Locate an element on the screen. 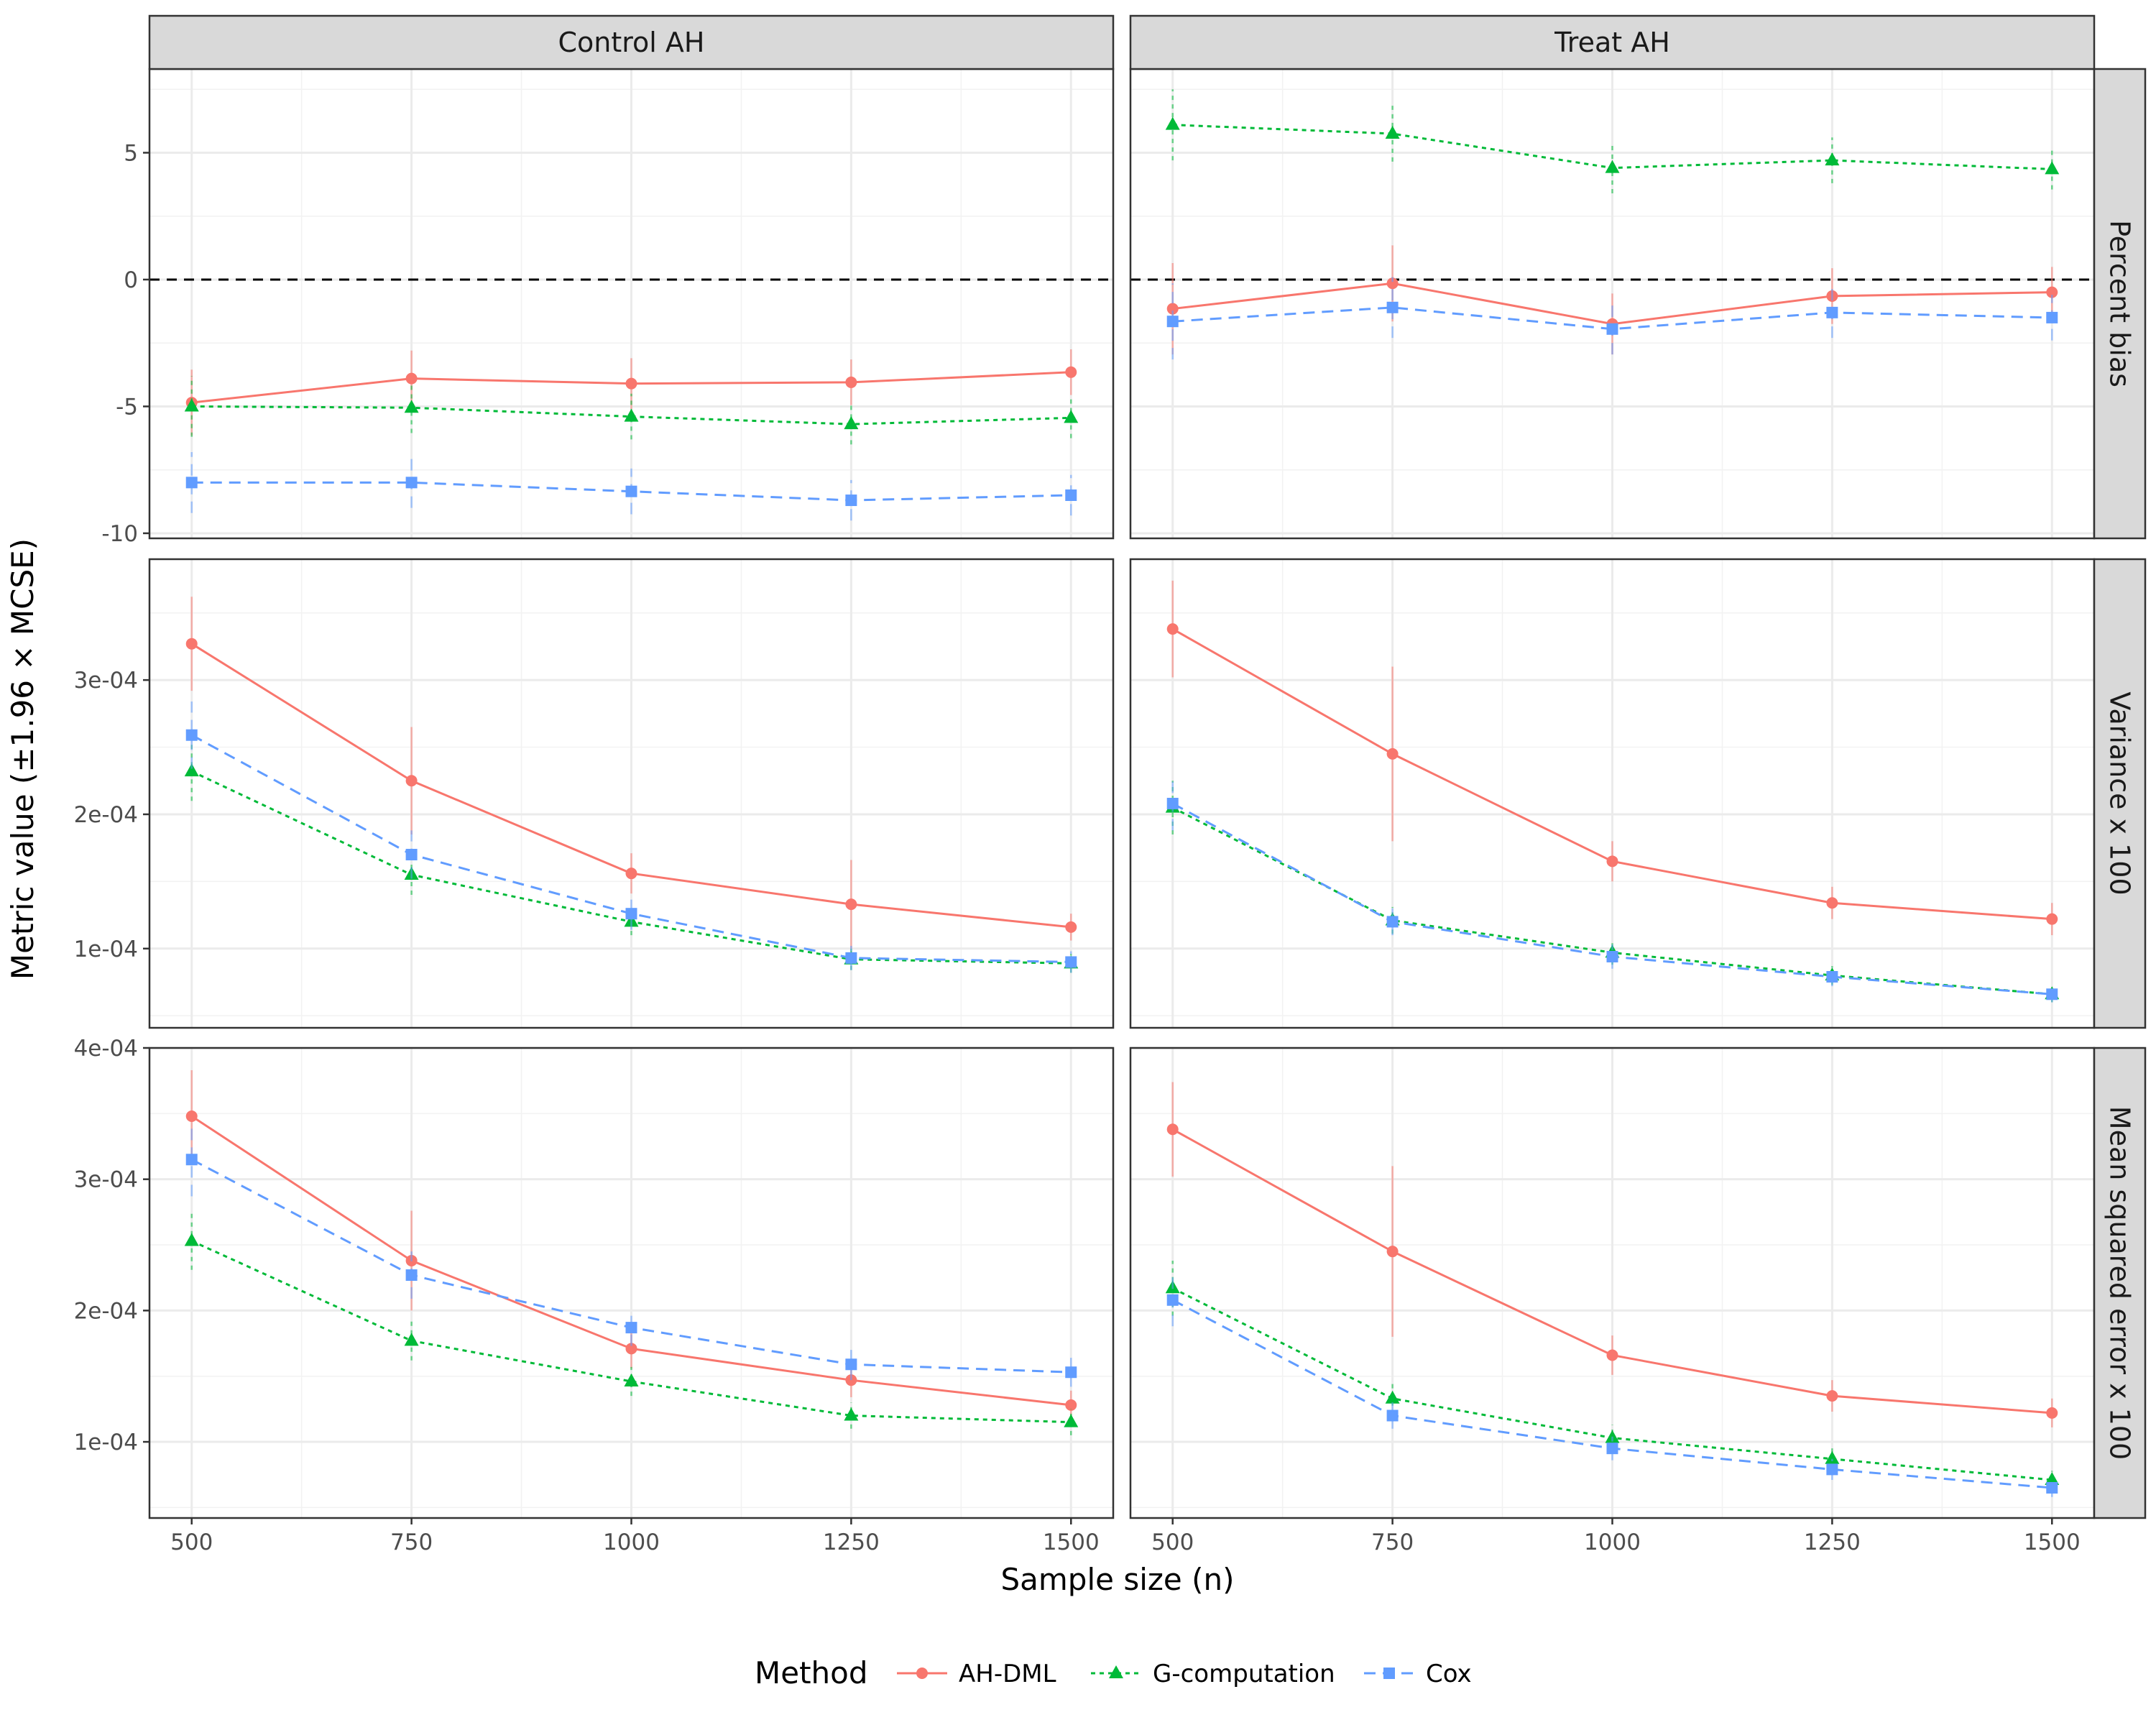 This screenshot has width=2156, height=1725. legend-entry-g-computation: G-computation is located at coordinates (1213, 1674).